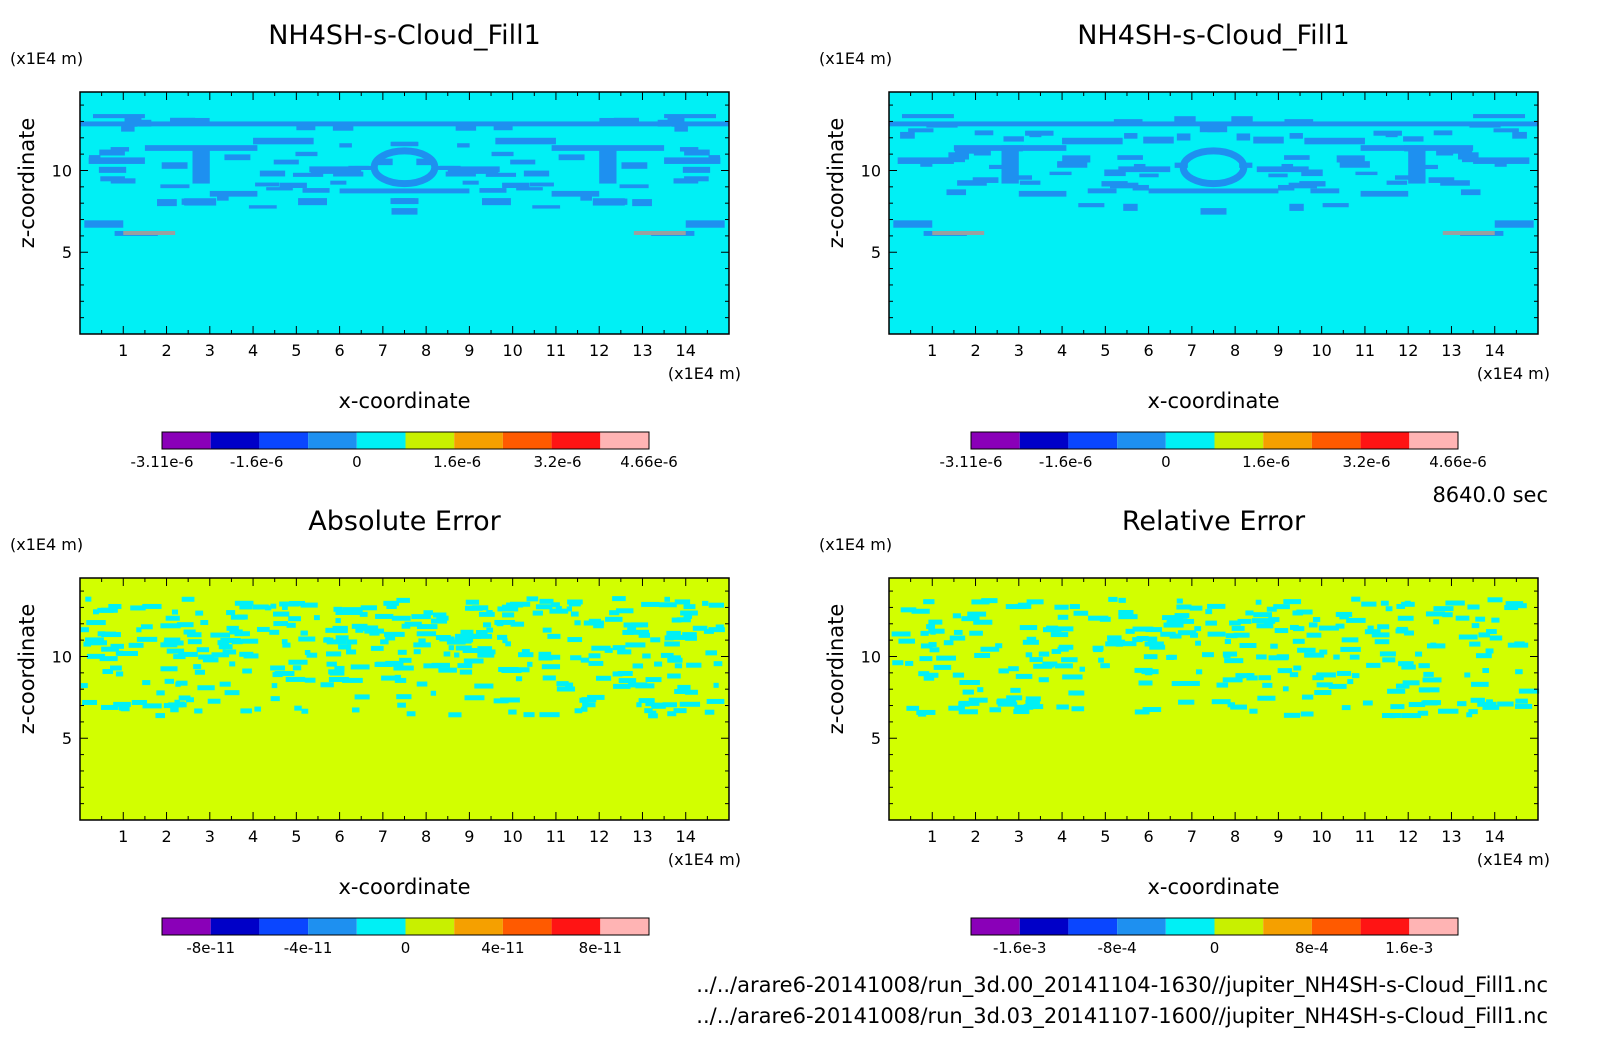  Describe the element at coordinates (1213, 401) in the screenshot. I see `x-axis-label: x-coordinate` at that location.